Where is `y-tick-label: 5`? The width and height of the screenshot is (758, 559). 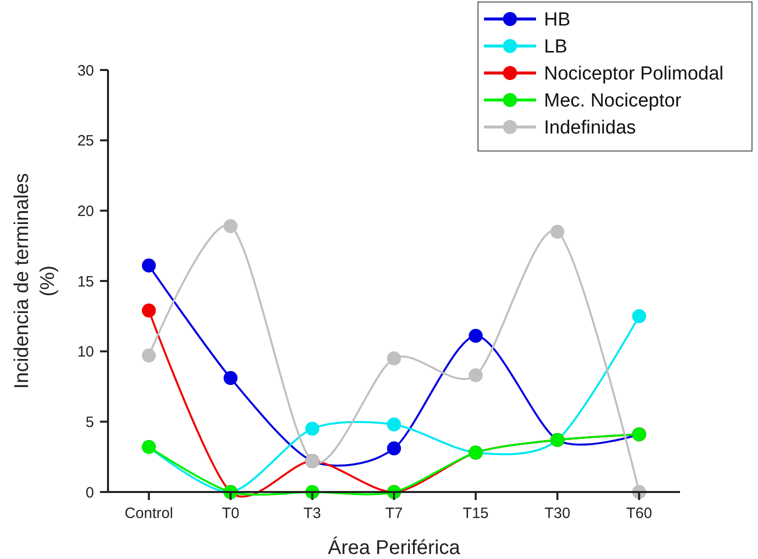
y-tick-label: 5 is located at coordinates (90, 422).